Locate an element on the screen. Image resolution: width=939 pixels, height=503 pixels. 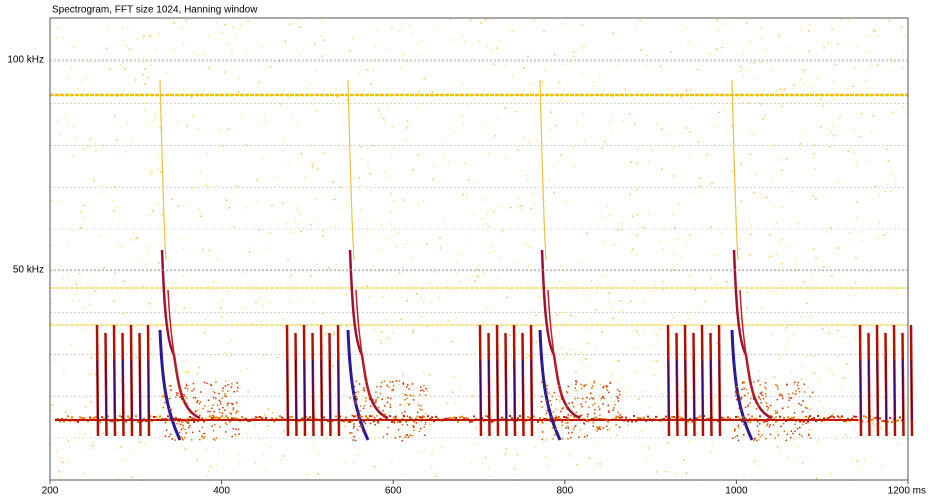
y-tick-label: 50 kHz is located at coordinates (28, 270).